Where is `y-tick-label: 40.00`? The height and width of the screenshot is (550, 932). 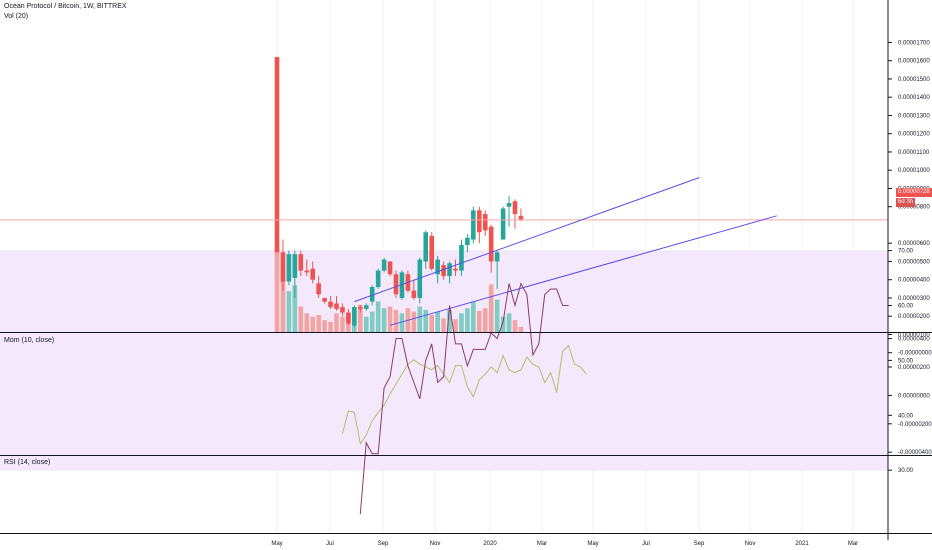 y-tick-label: 40.00 is located at coordinates (906, 416).